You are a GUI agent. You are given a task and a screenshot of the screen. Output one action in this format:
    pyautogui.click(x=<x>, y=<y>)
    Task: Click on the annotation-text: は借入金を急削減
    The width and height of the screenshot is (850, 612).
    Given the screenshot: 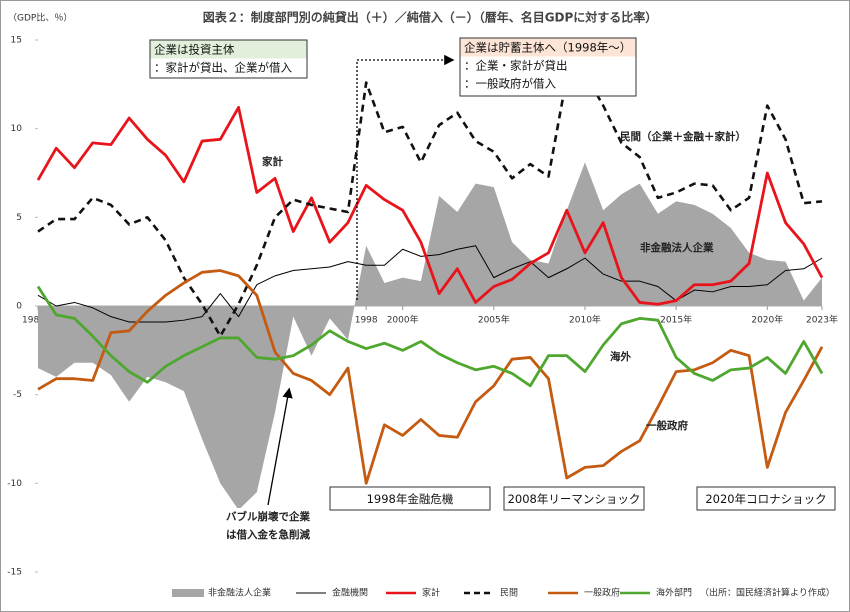 What is the action you would take?
    pyautogui.click(x=268, y=534)
    